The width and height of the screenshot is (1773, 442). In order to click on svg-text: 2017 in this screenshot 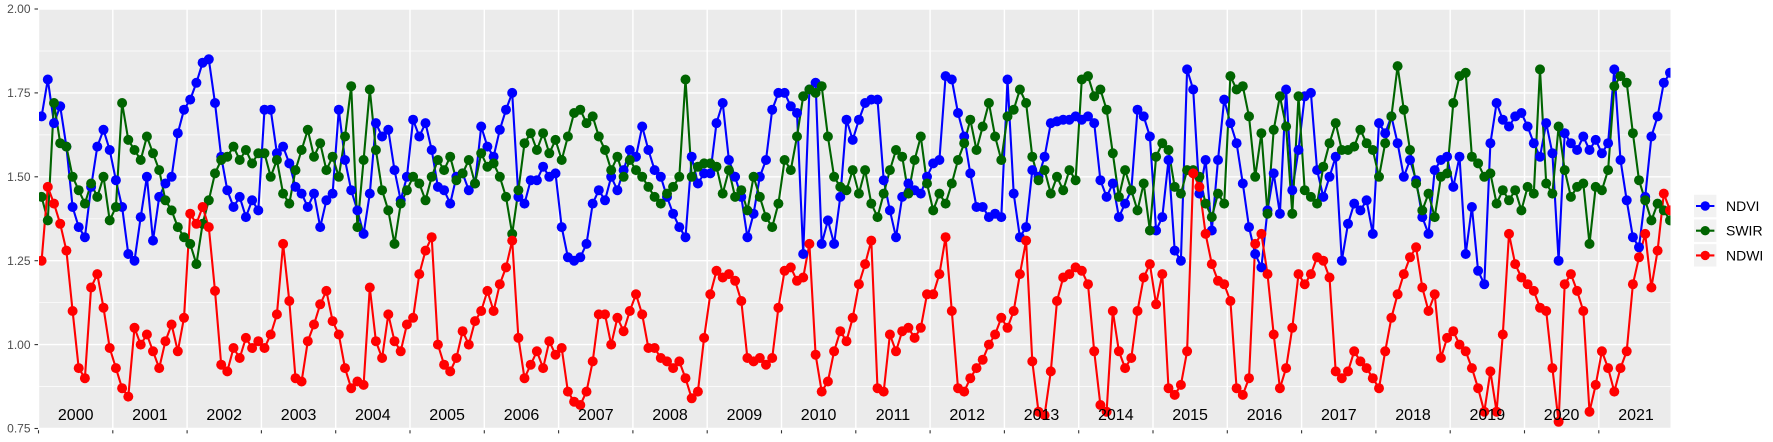, I will do `click(1339, 415)`.